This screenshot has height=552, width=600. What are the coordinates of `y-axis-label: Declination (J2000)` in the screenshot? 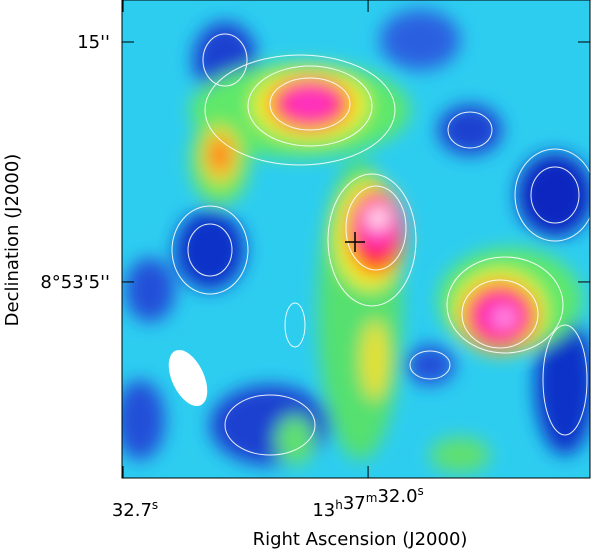 It's located at (12, 240).